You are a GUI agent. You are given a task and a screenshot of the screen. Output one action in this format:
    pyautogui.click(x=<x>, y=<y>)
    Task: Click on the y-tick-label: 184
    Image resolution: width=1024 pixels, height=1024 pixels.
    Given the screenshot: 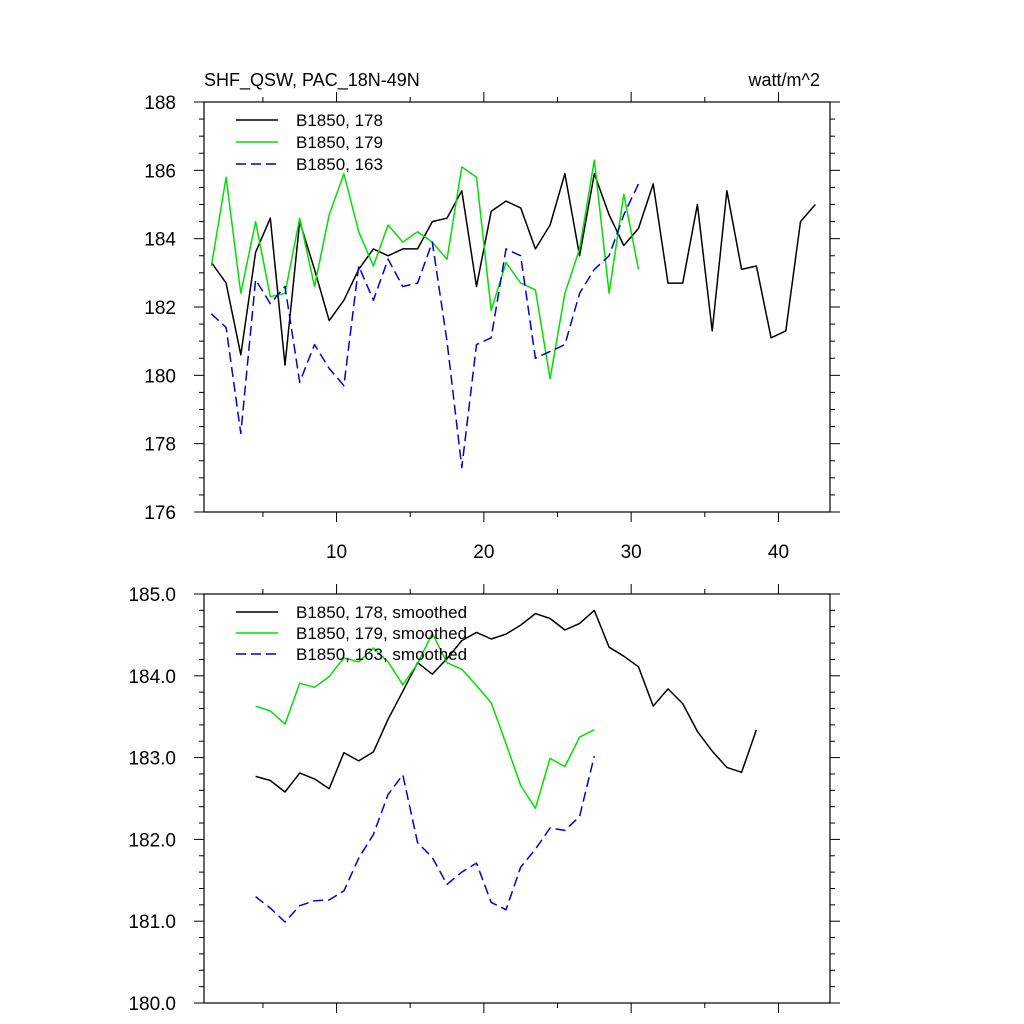 What is the action you would take?
    pyautogui.click(x=160, y=240)
    